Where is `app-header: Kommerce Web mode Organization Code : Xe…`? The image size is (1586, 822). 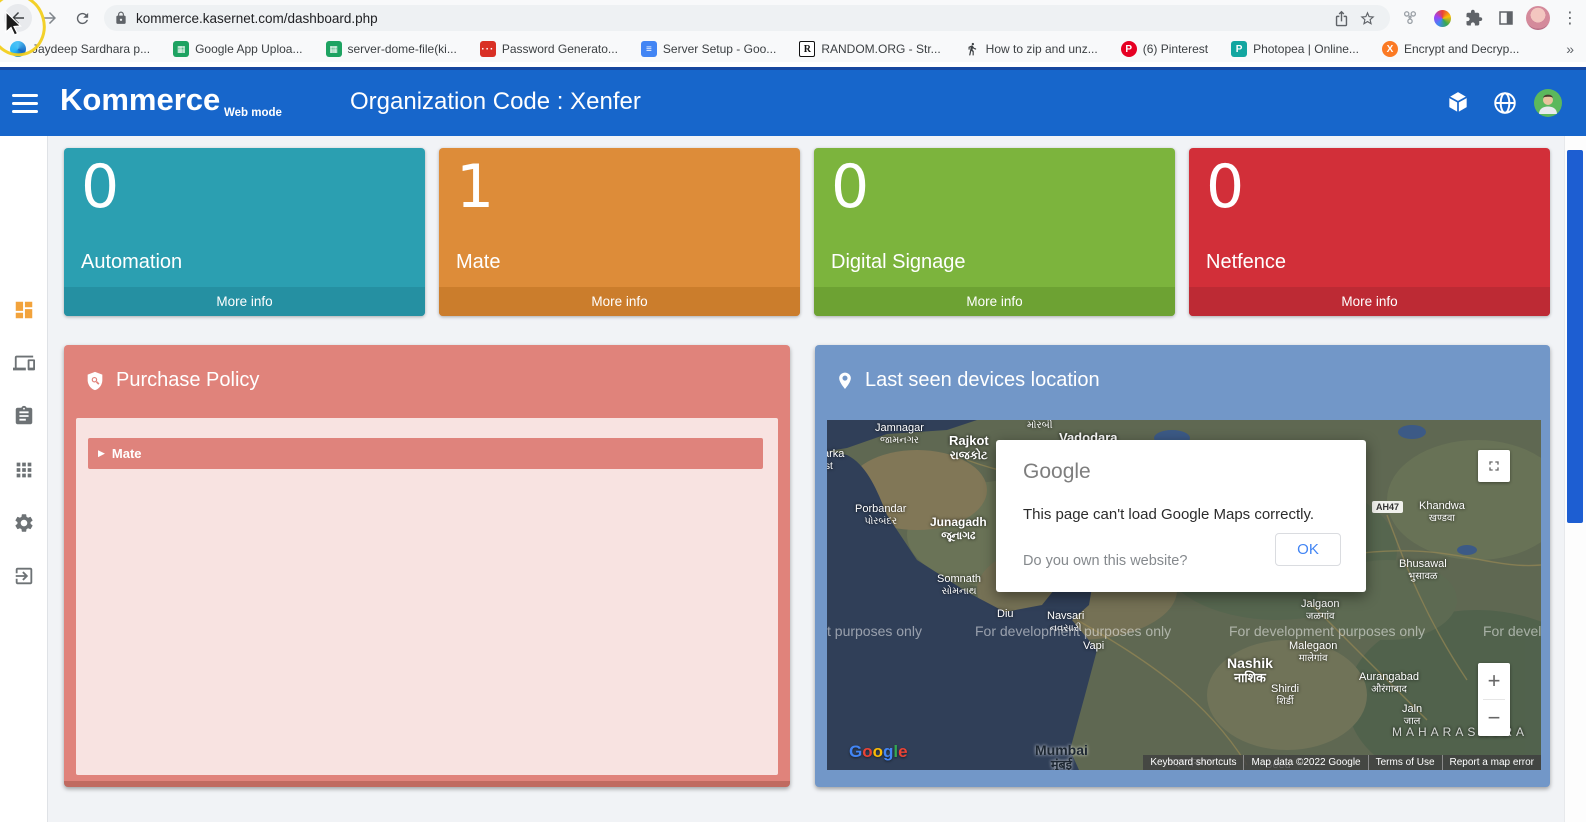
app-header: Kommerce Web mode Organization Code : Xe… is located at coordinates (793, 103).